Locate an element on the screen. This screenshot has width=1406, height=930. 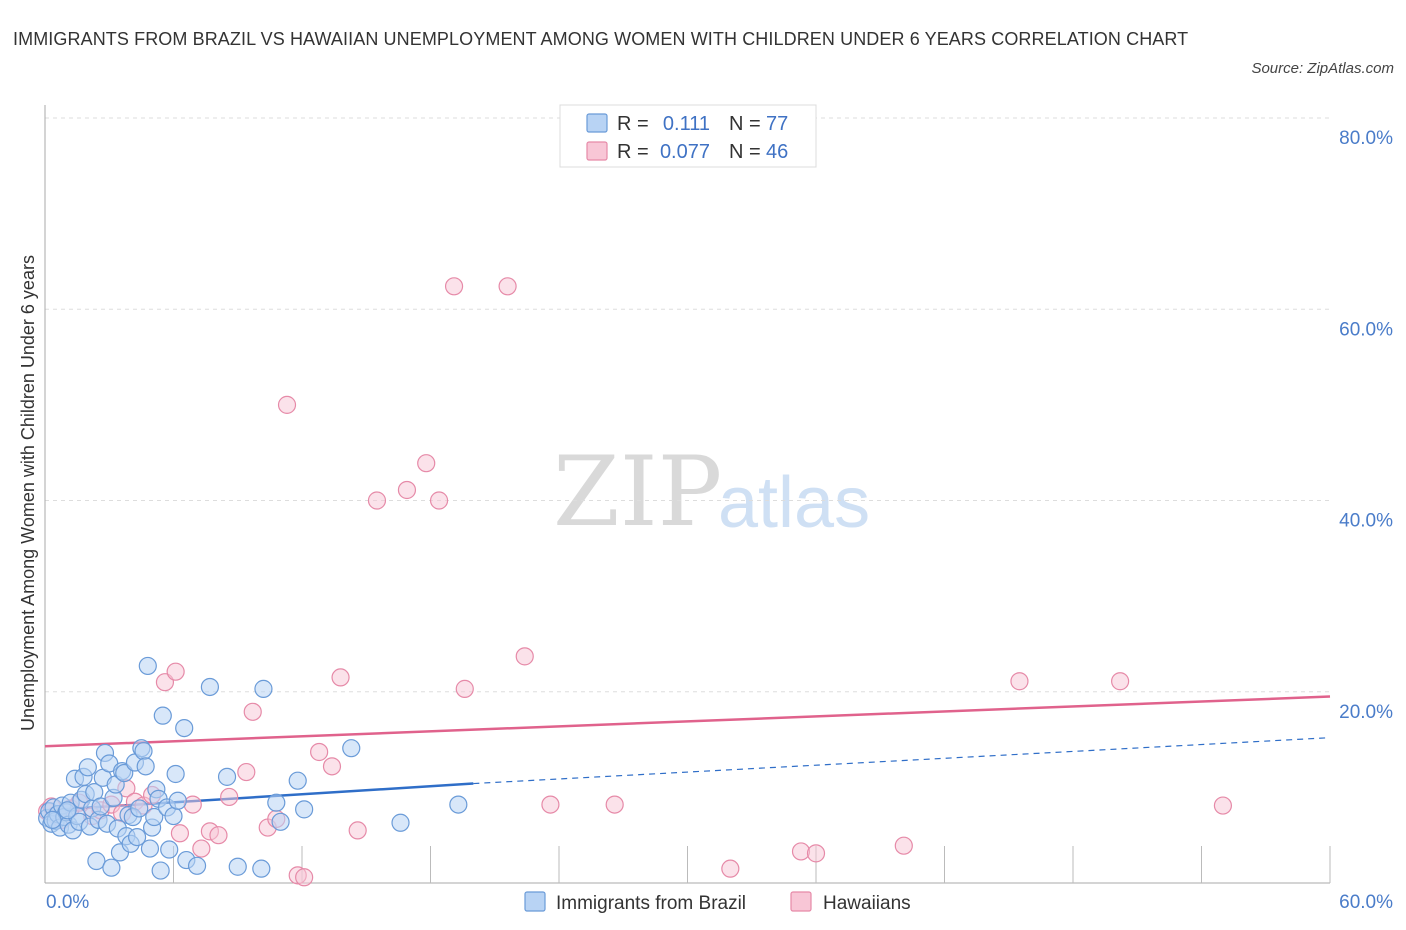
series-legend: Immigrants from Brazil Hawaiians is located at coordinates (717, 902).